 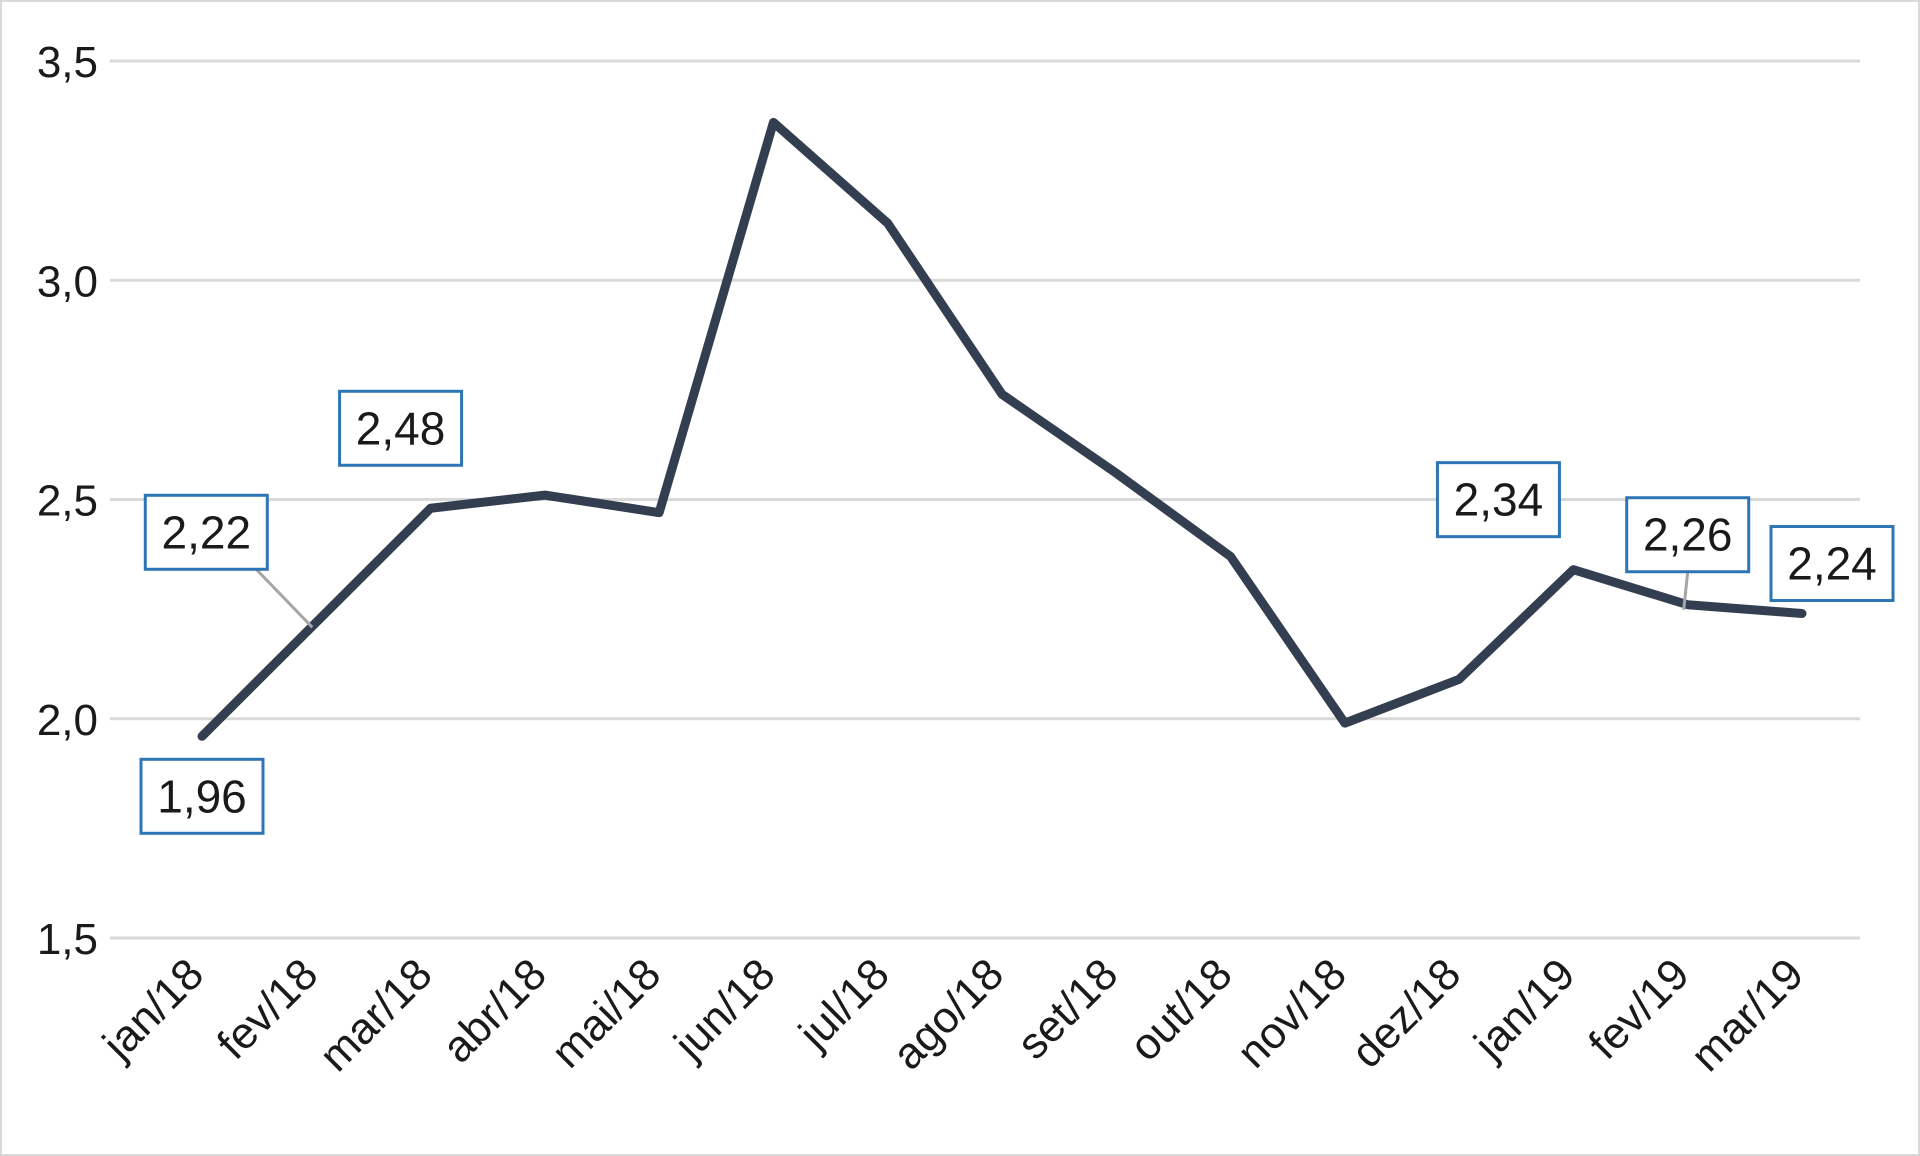 I want to click on x-tick-label: jun/18, so click(x=724, y=1009).